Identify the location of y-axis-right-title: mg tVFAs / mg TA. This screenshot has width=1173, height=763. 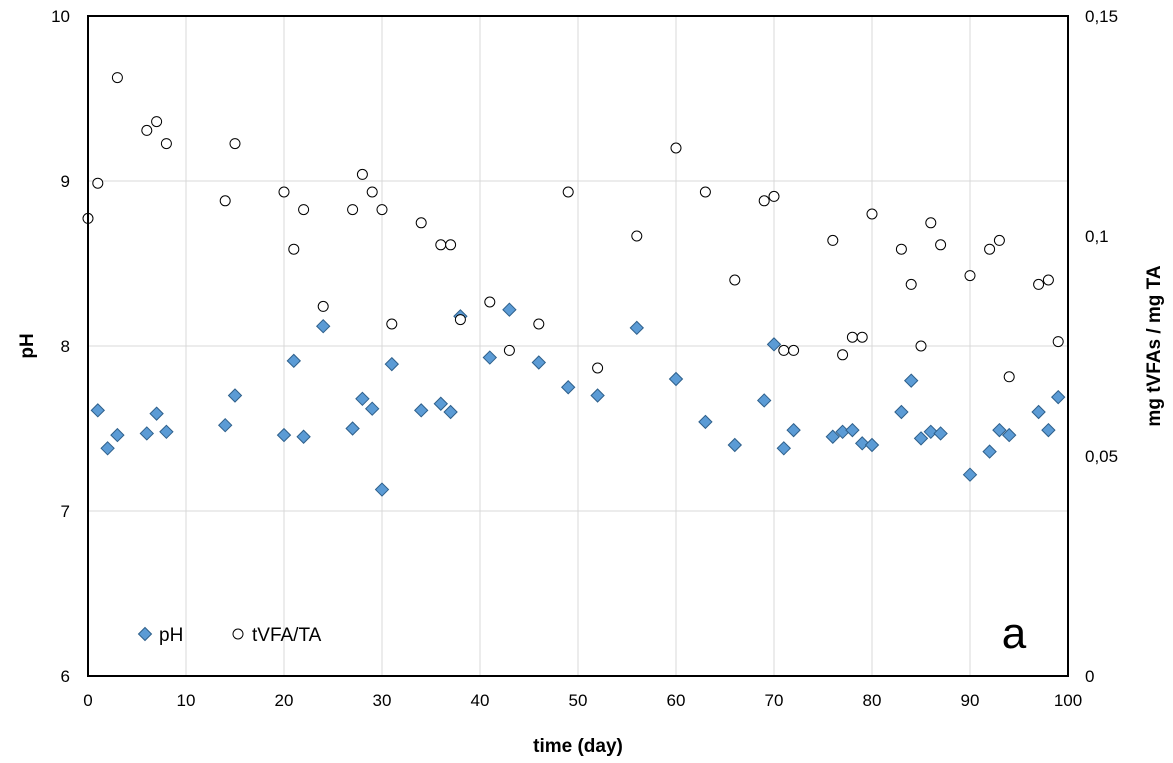
(1154, 345).